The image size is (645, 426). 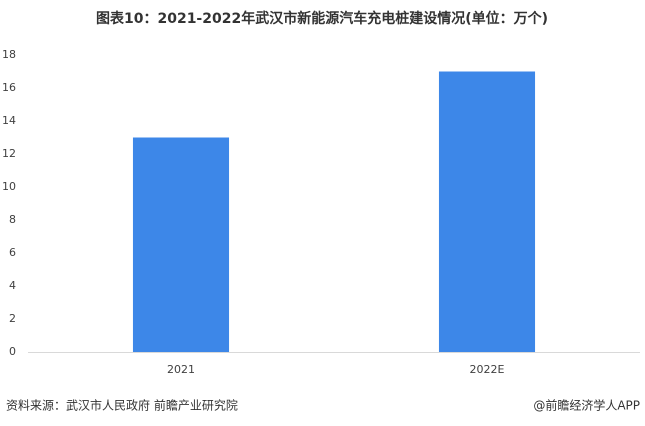 I want to click on chart-title: 图表10：2021-2022年武汉市新能源汽车充电桩建设情况(单位：万个), so click(x=322, y=18).